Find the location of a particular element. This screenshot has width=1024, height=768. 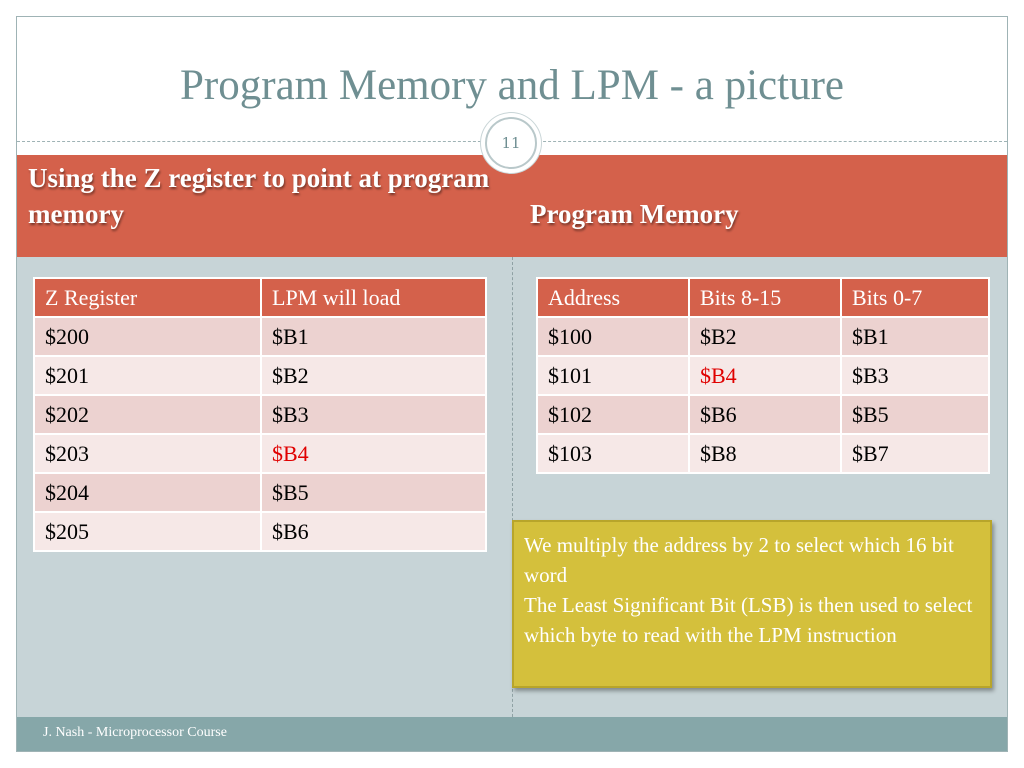

table-cell: $201 is located at coordinates (147, 375).